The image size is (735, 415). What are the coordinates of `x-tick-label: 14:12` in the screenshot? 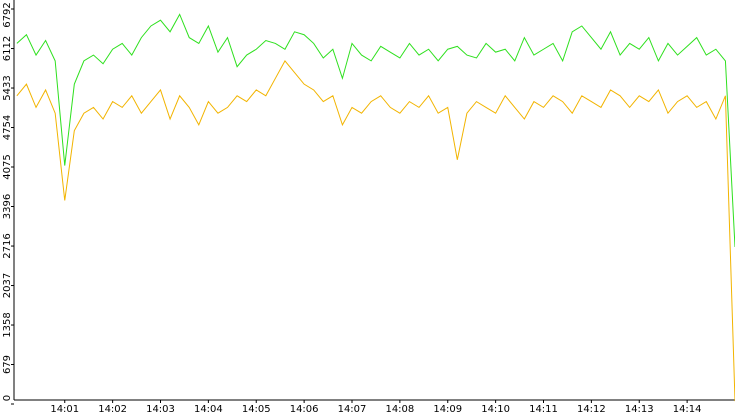 It's located at (591, 409).